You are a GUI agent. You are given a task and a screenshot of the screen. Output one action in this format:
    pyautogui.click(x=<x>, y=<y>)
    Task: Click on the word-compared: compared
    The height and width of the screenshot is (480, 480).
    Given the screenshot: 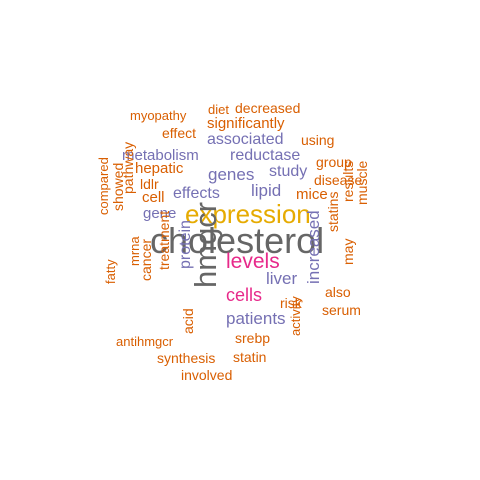 What is the action you would take?
    pyautogui.click(x=103, y=186)
    